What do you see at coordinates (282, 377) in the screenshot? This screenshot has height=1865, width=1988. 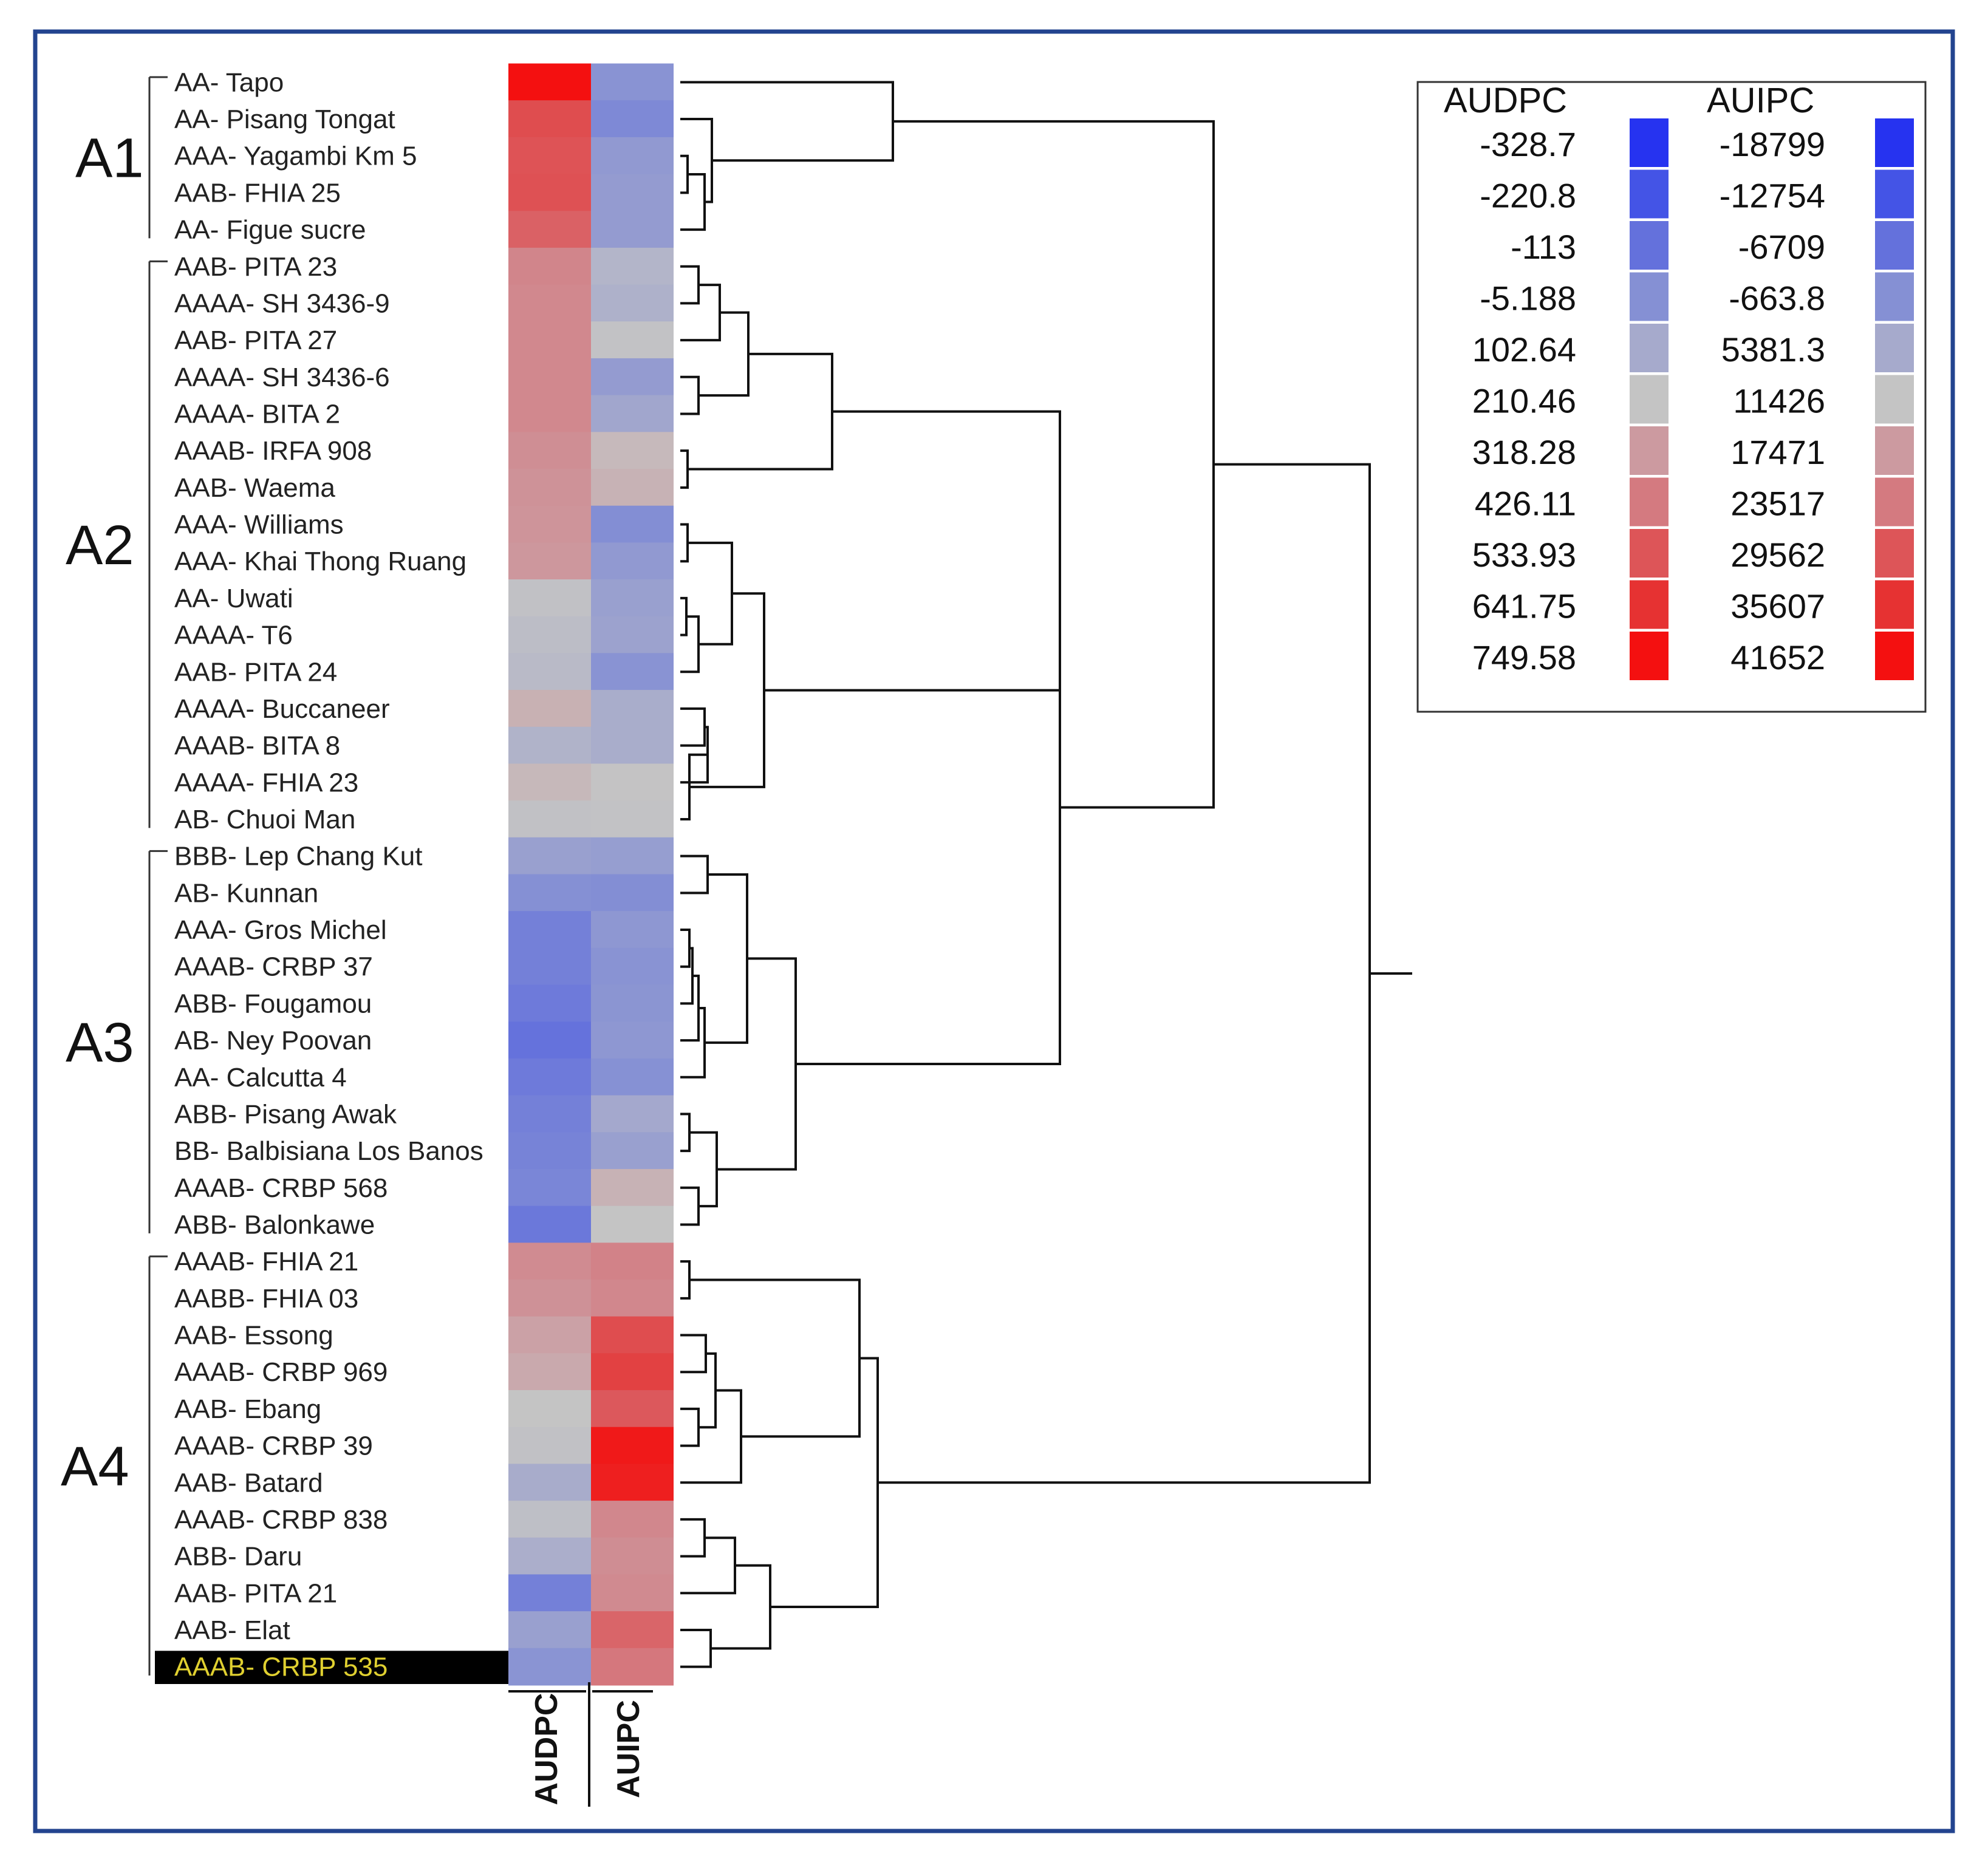 I see `row-label: AAAA- SH 3436-6` at bounding box center [282, 377].